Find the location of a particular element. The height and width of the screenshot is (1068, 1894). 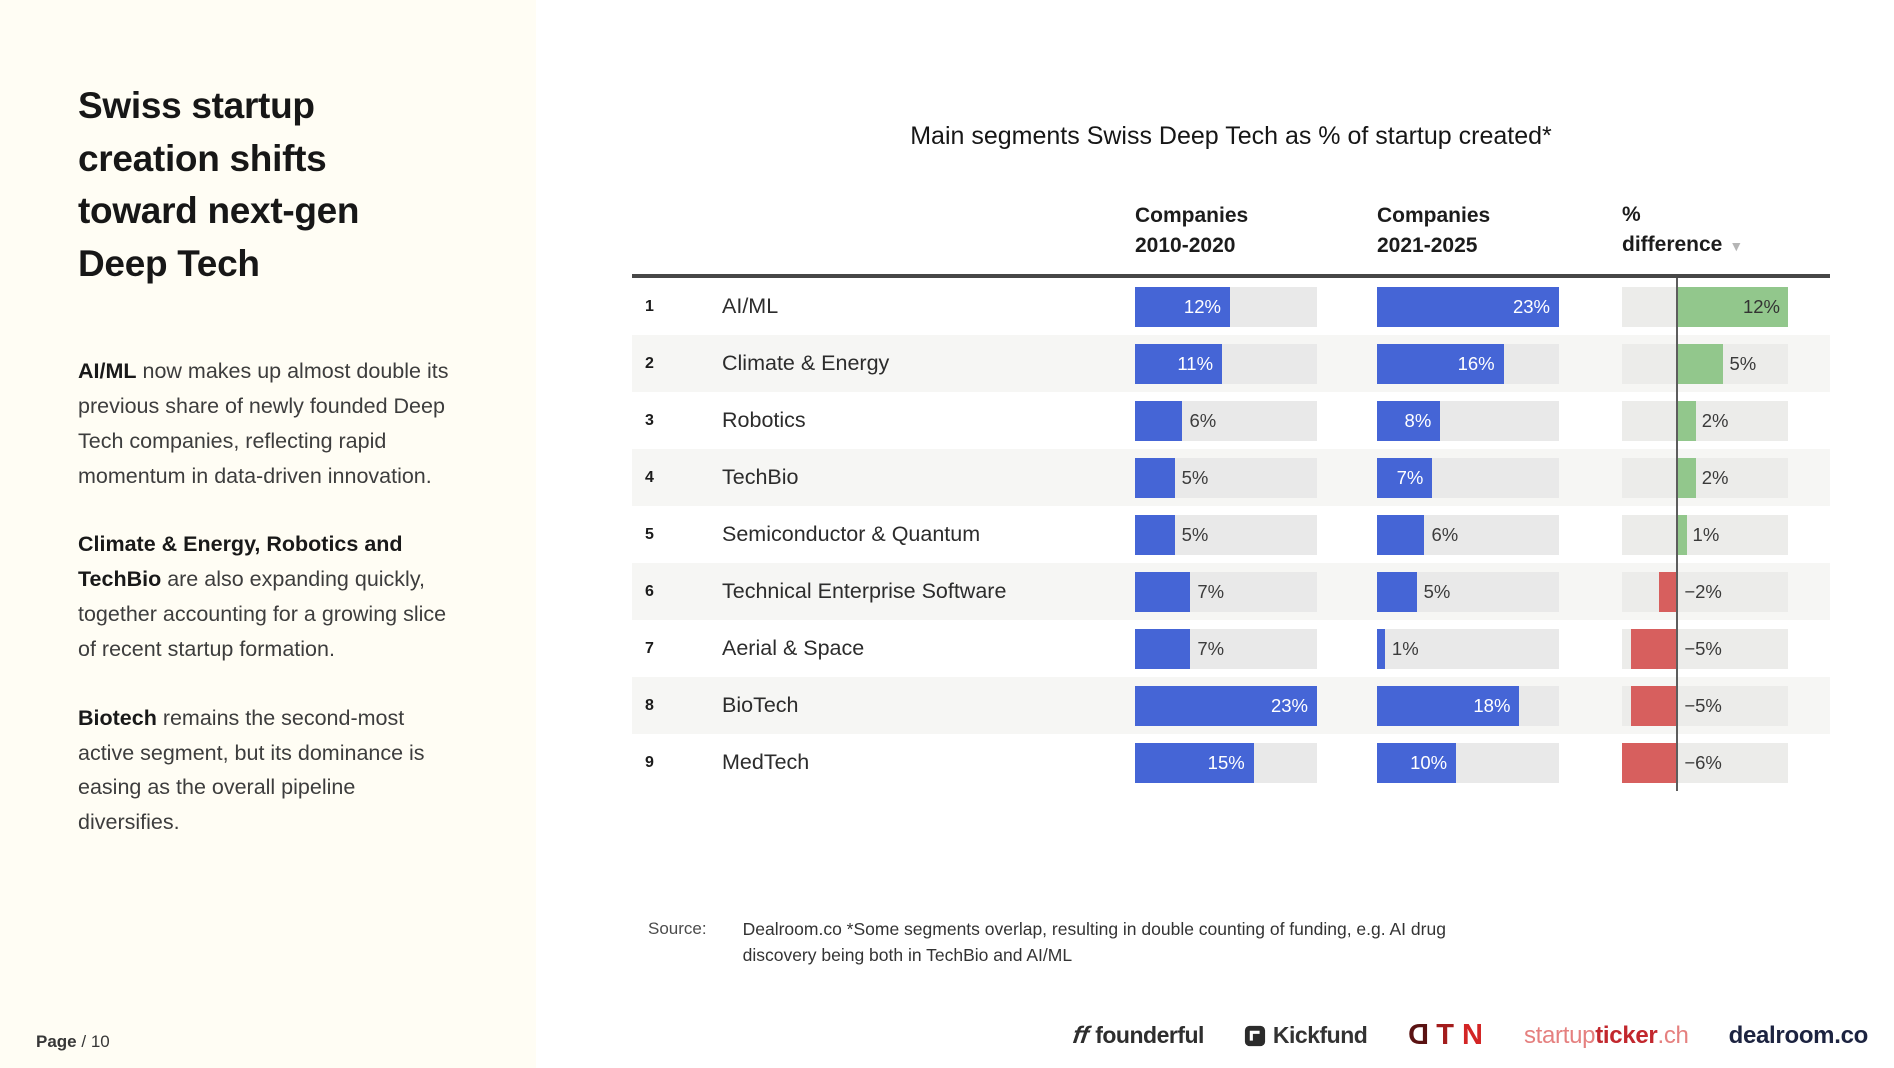

diff-value-label: 12% is located at coordinates (1761, 306).